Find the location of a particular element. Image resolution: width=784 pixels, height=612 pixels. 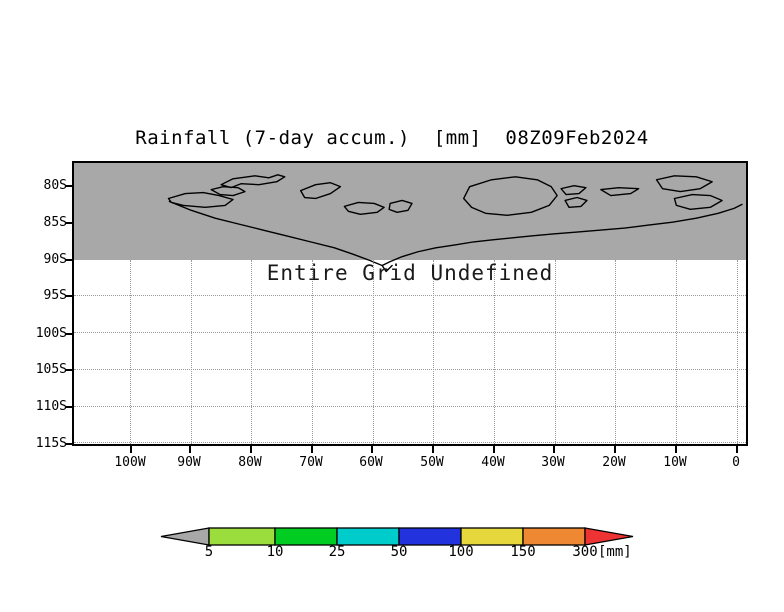

y-axis-label: 80S is located at coordinates (55, 185).